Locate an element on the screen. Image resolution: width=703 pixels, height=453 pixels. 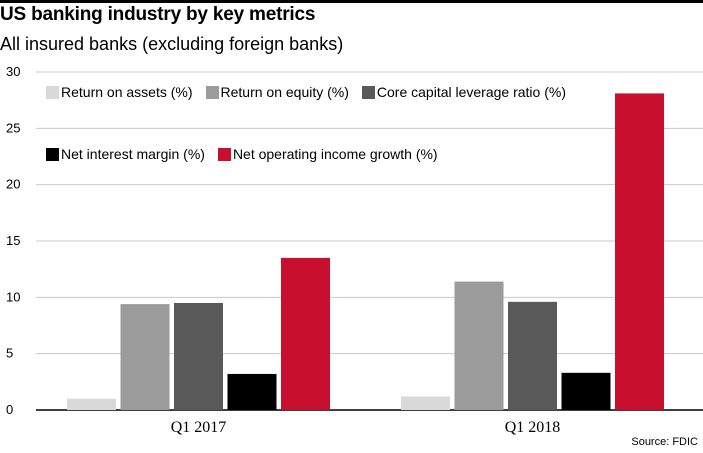
y-tick-label: 5 is located at coordinates (9, 353).